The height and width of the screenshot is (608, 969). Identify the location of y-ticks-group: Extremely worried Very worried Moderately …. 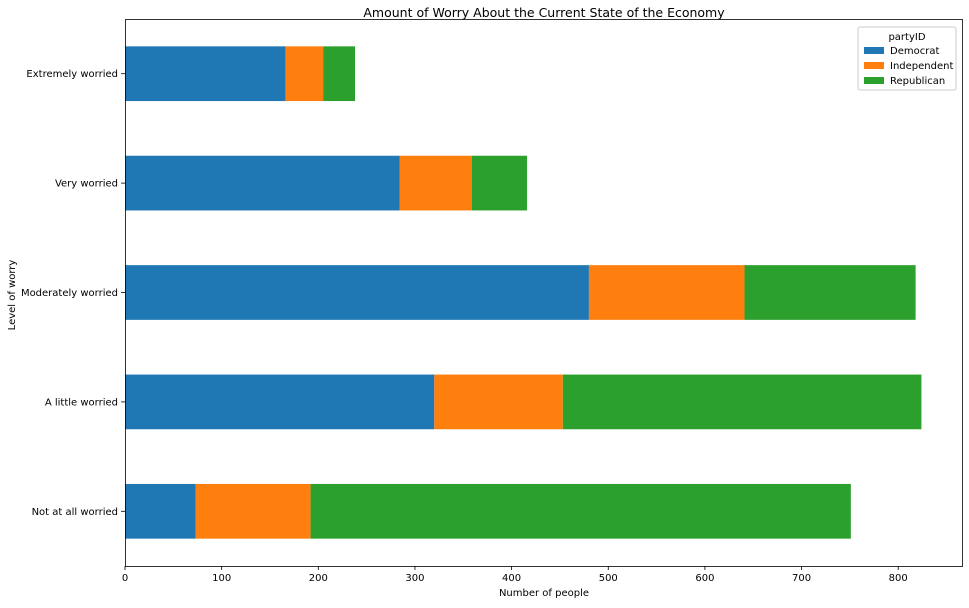
(73, 293).